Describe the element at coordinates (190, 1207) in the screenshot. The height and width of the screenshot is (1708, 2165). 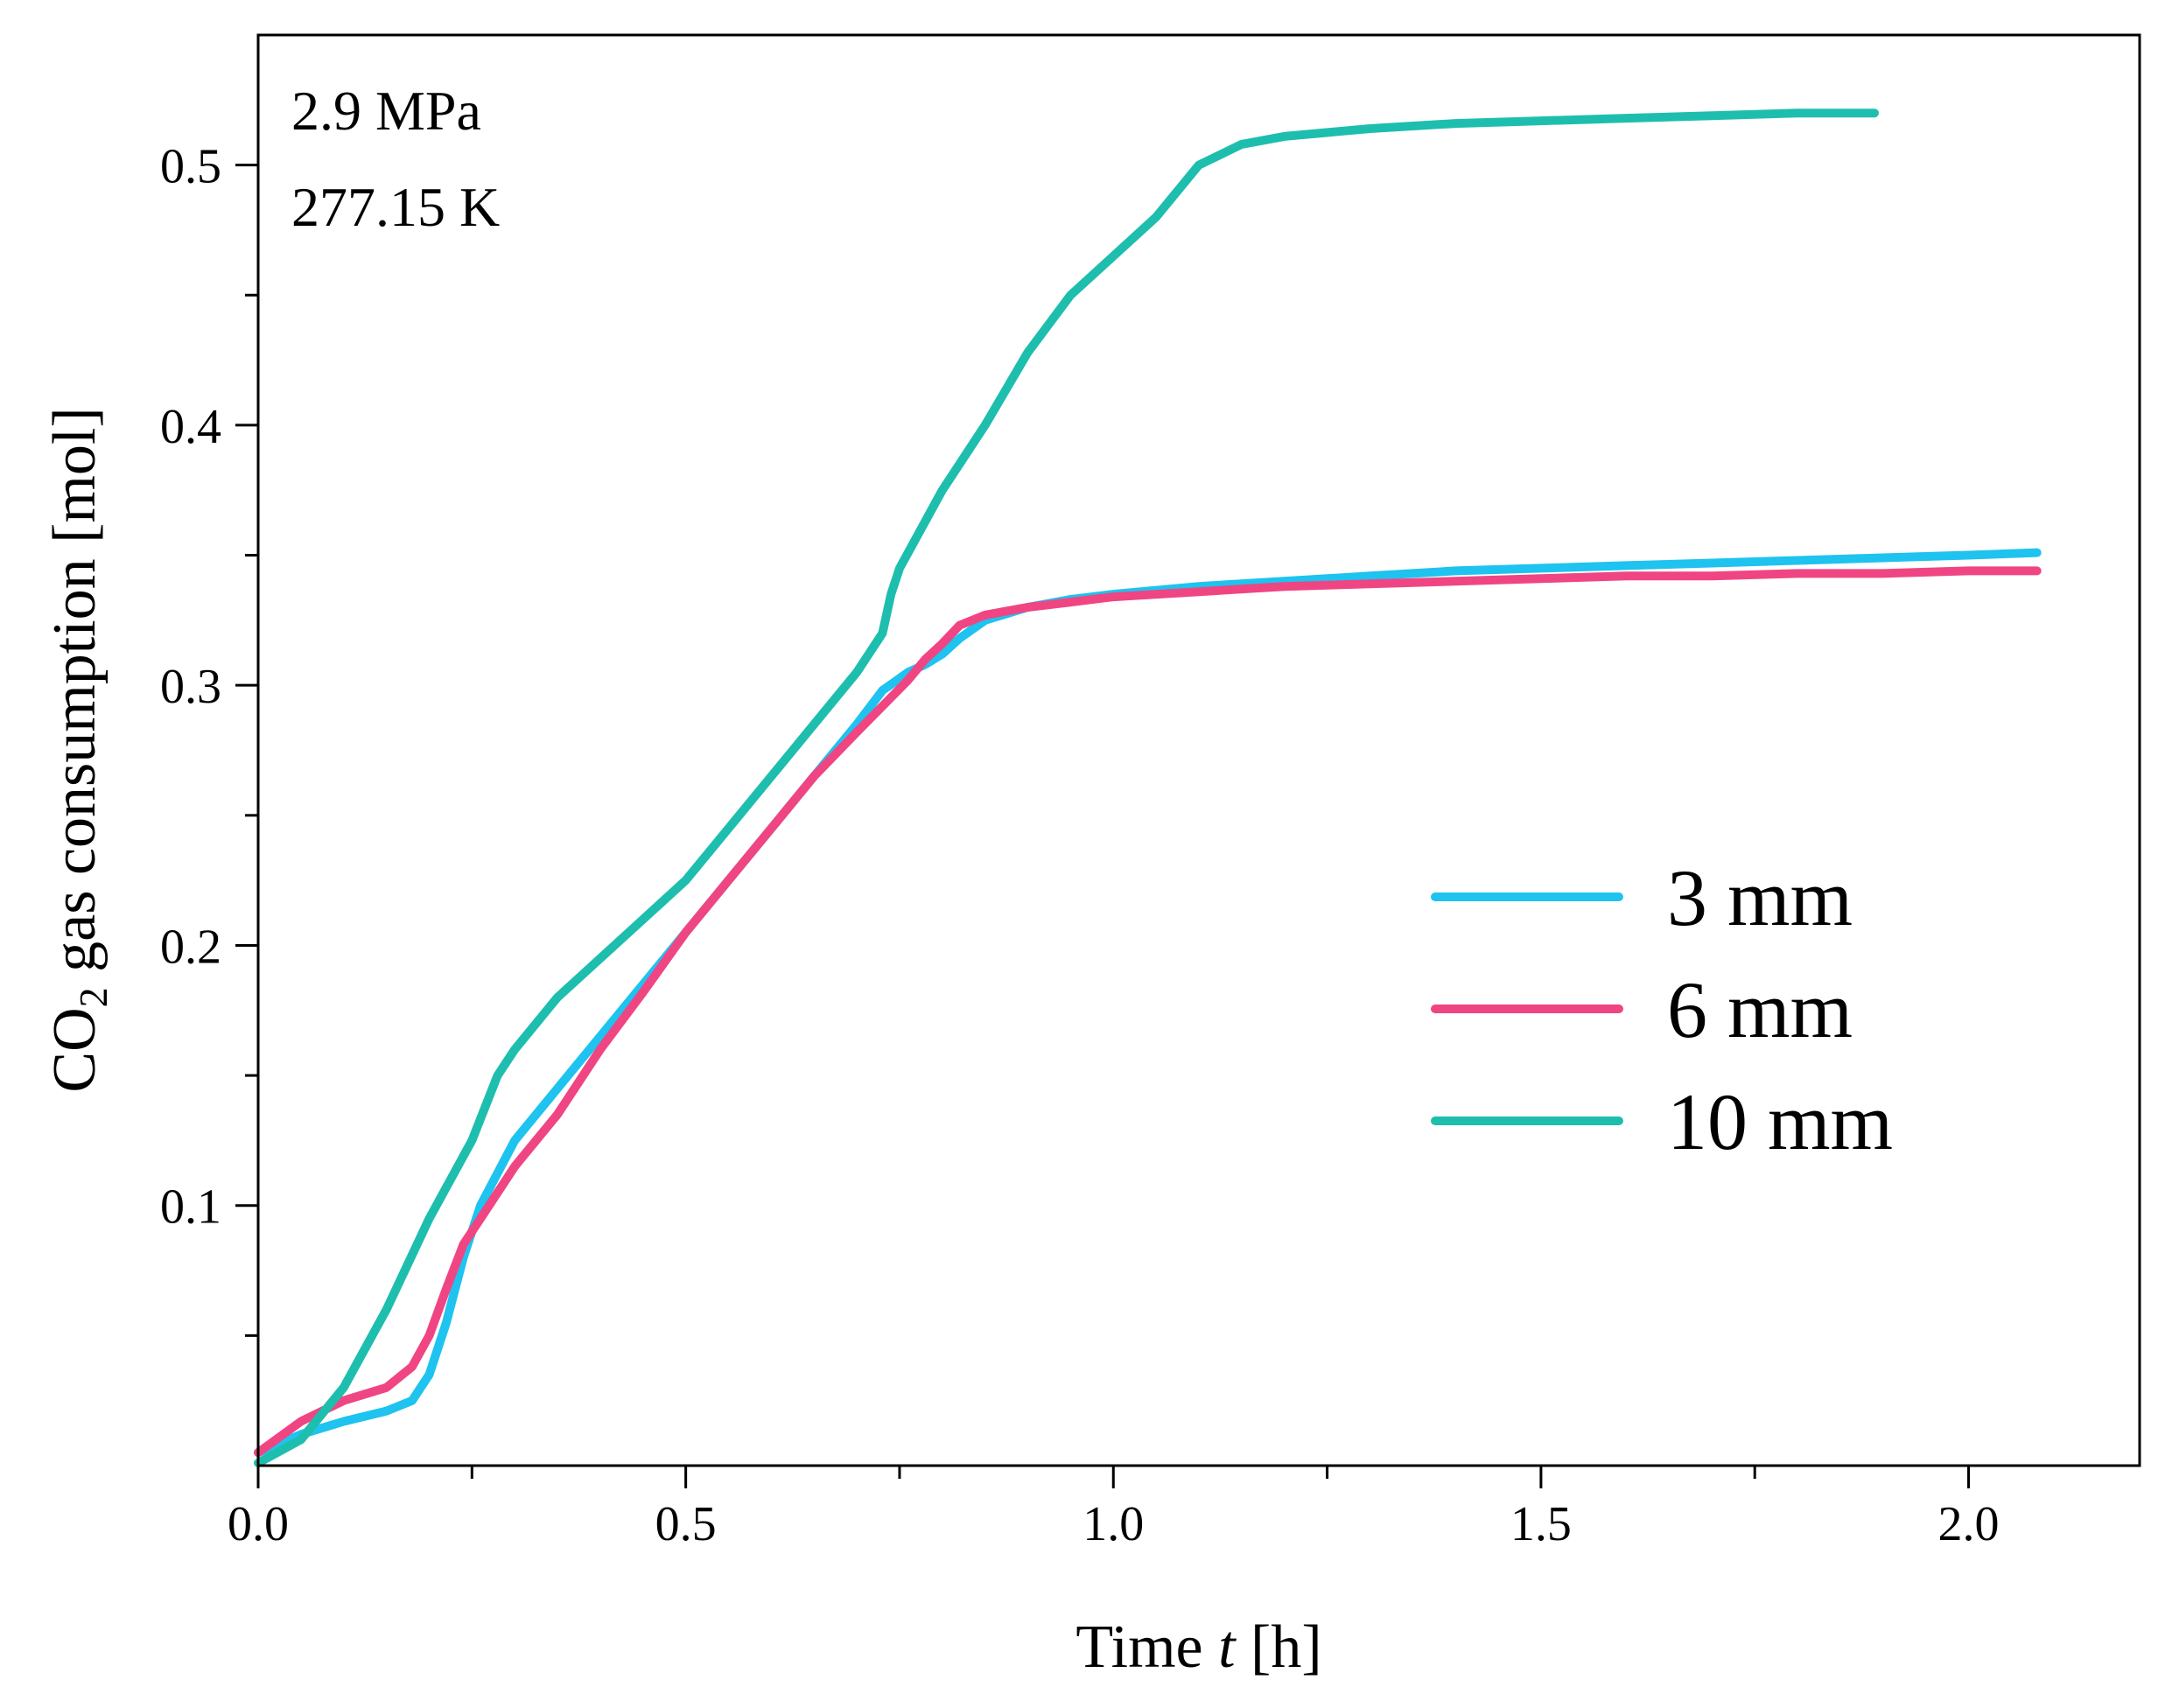
I see `y-tick-label: 0.1` at that location.